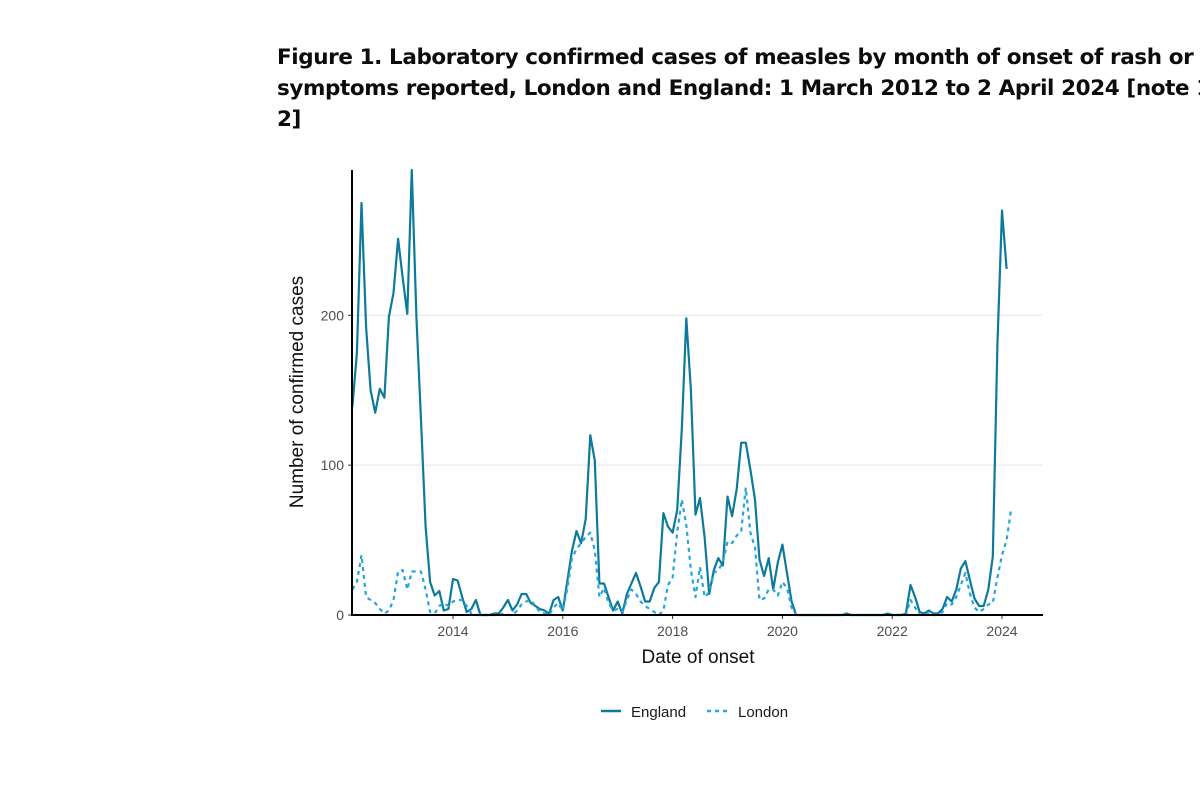 The width and height of the screenshot is (1200, 800). I want to click on legend-label-england: England, so click(658, 712).